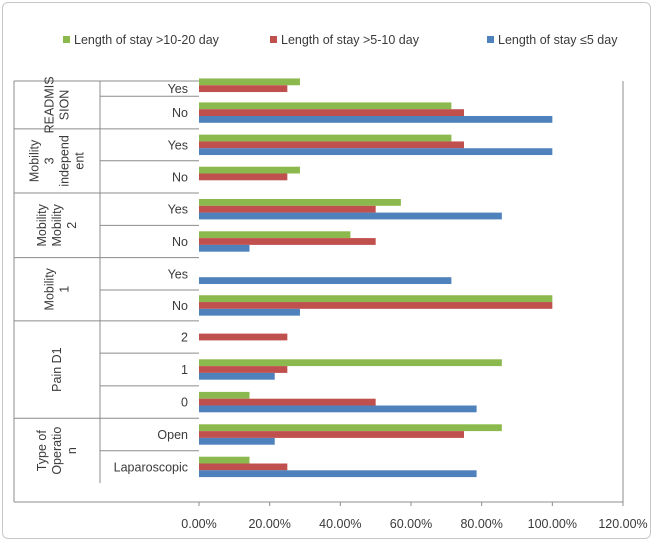 The image size is (655, 543). I want to click on x-tick-label: 20.00%, so click(269, 524).